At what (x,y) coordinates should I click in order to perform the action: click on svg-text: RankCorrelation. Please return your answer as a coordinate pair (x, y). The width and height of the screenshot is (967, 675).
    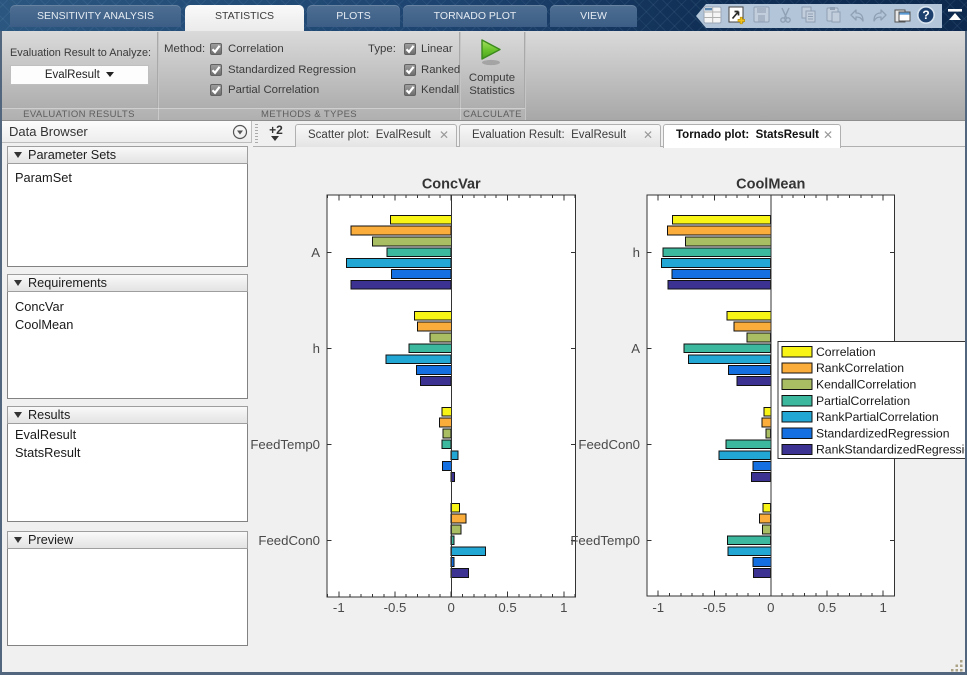
    Looking at the image, I should click on (860, 368).